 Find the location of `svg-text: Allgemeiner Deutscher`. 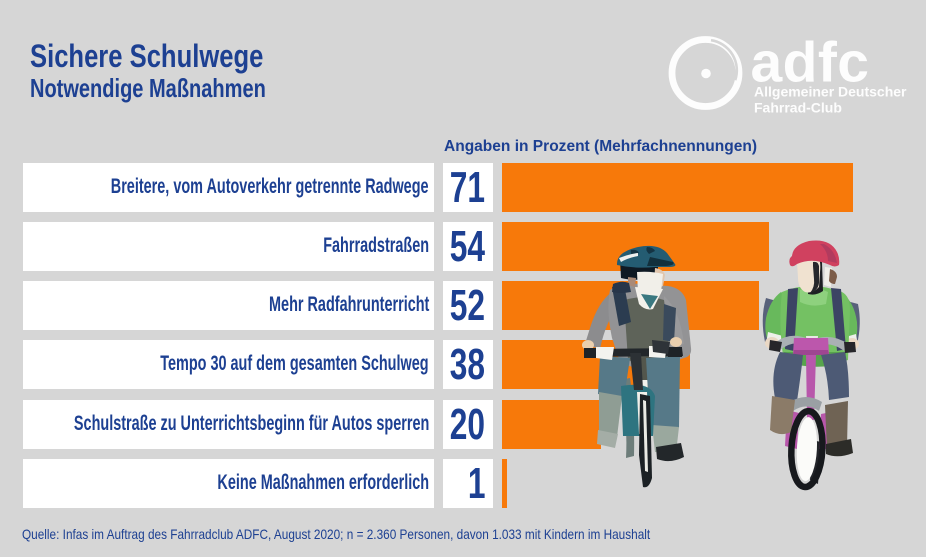

svg-text: Allgemeiner Deutscher is located at coordinates (830, 92).